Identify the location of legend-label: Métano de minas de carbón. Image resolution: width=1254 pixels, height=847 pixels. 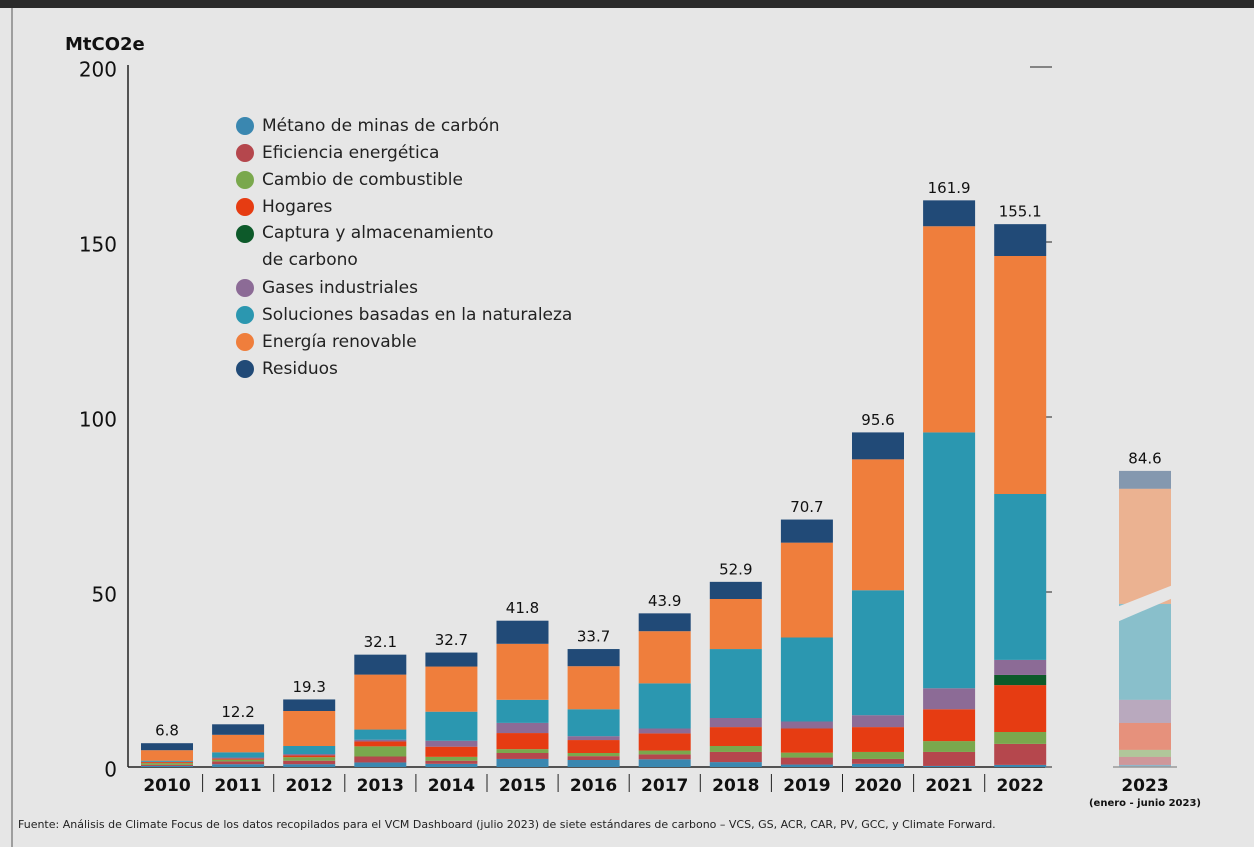
(381, 126).